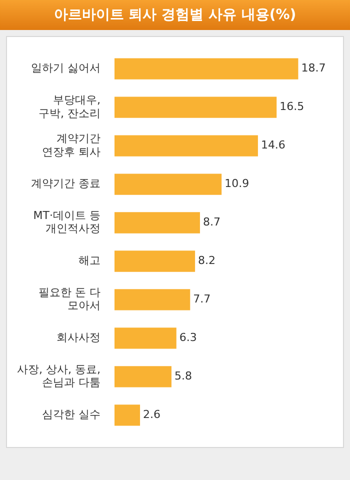  What do you see at coordinates (89, 261) in the screenshot?
I see `y-tick-label: 해고` at bounding box center [89, 261].